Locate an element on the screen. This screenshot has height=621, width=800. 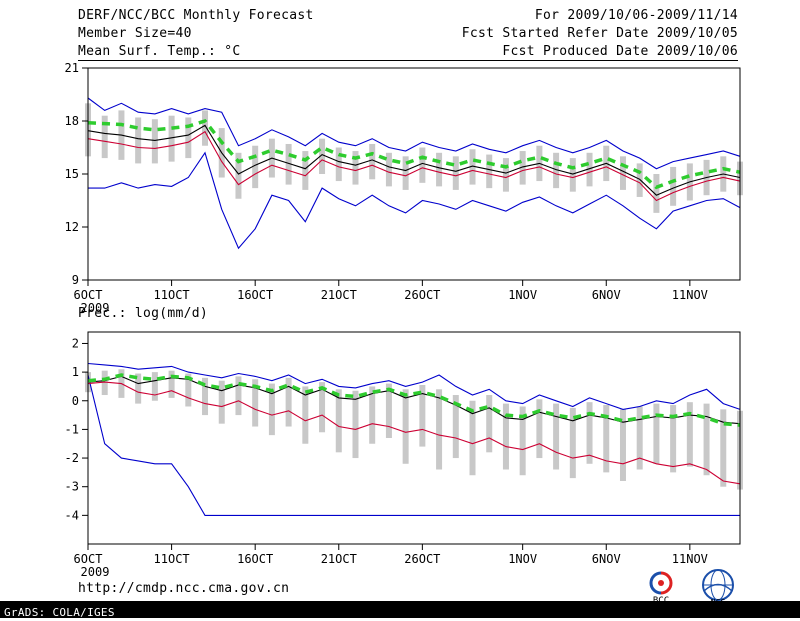
svg-text: BCC is located at coordinates (661, 600).